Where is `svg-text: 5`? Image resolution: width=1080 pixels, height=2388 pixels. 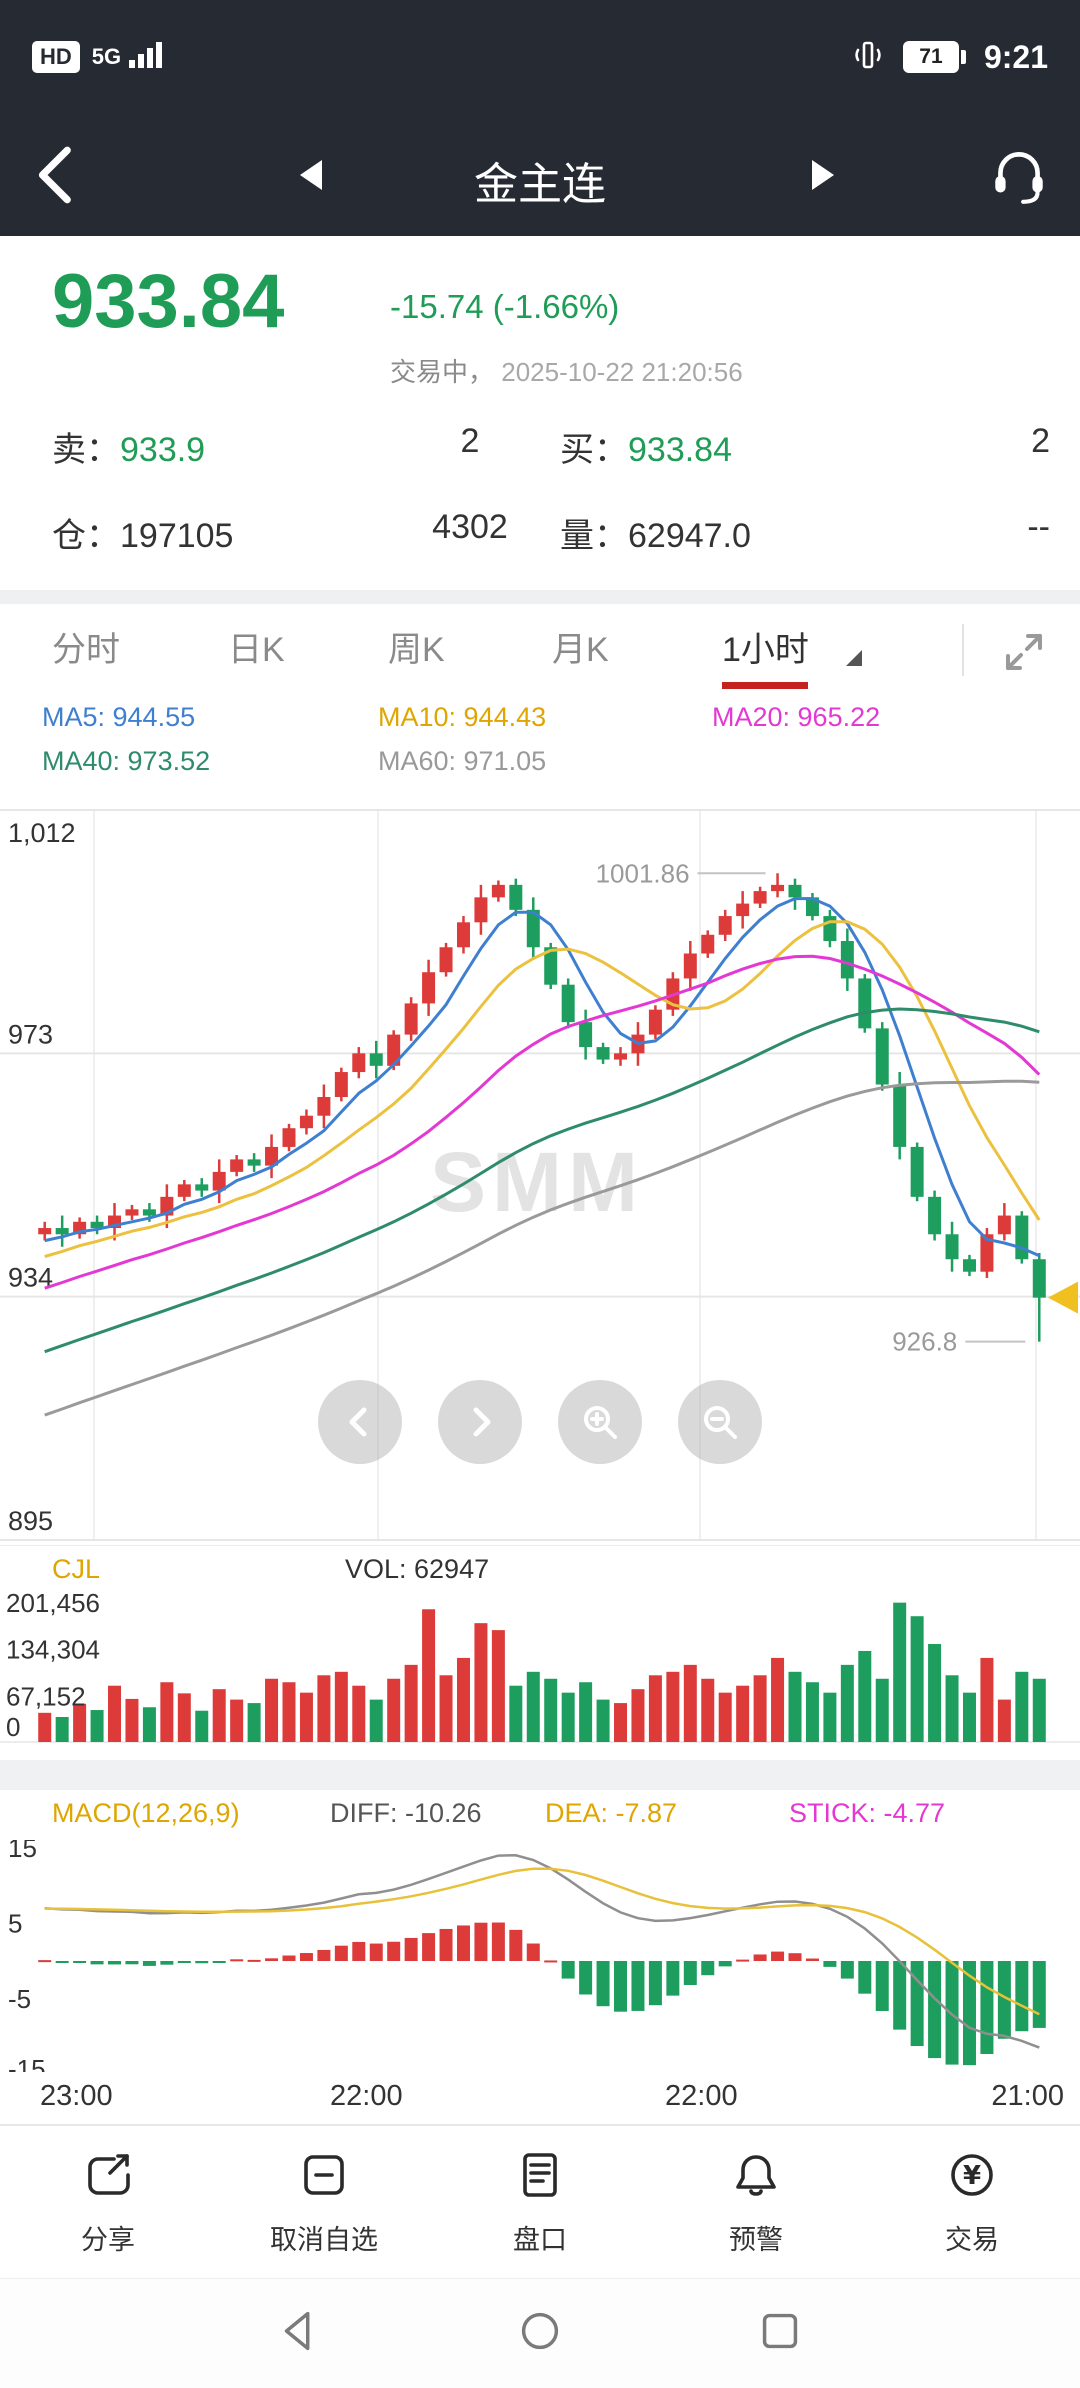 svg-text: 5 is located at coordinates (15, 1923).